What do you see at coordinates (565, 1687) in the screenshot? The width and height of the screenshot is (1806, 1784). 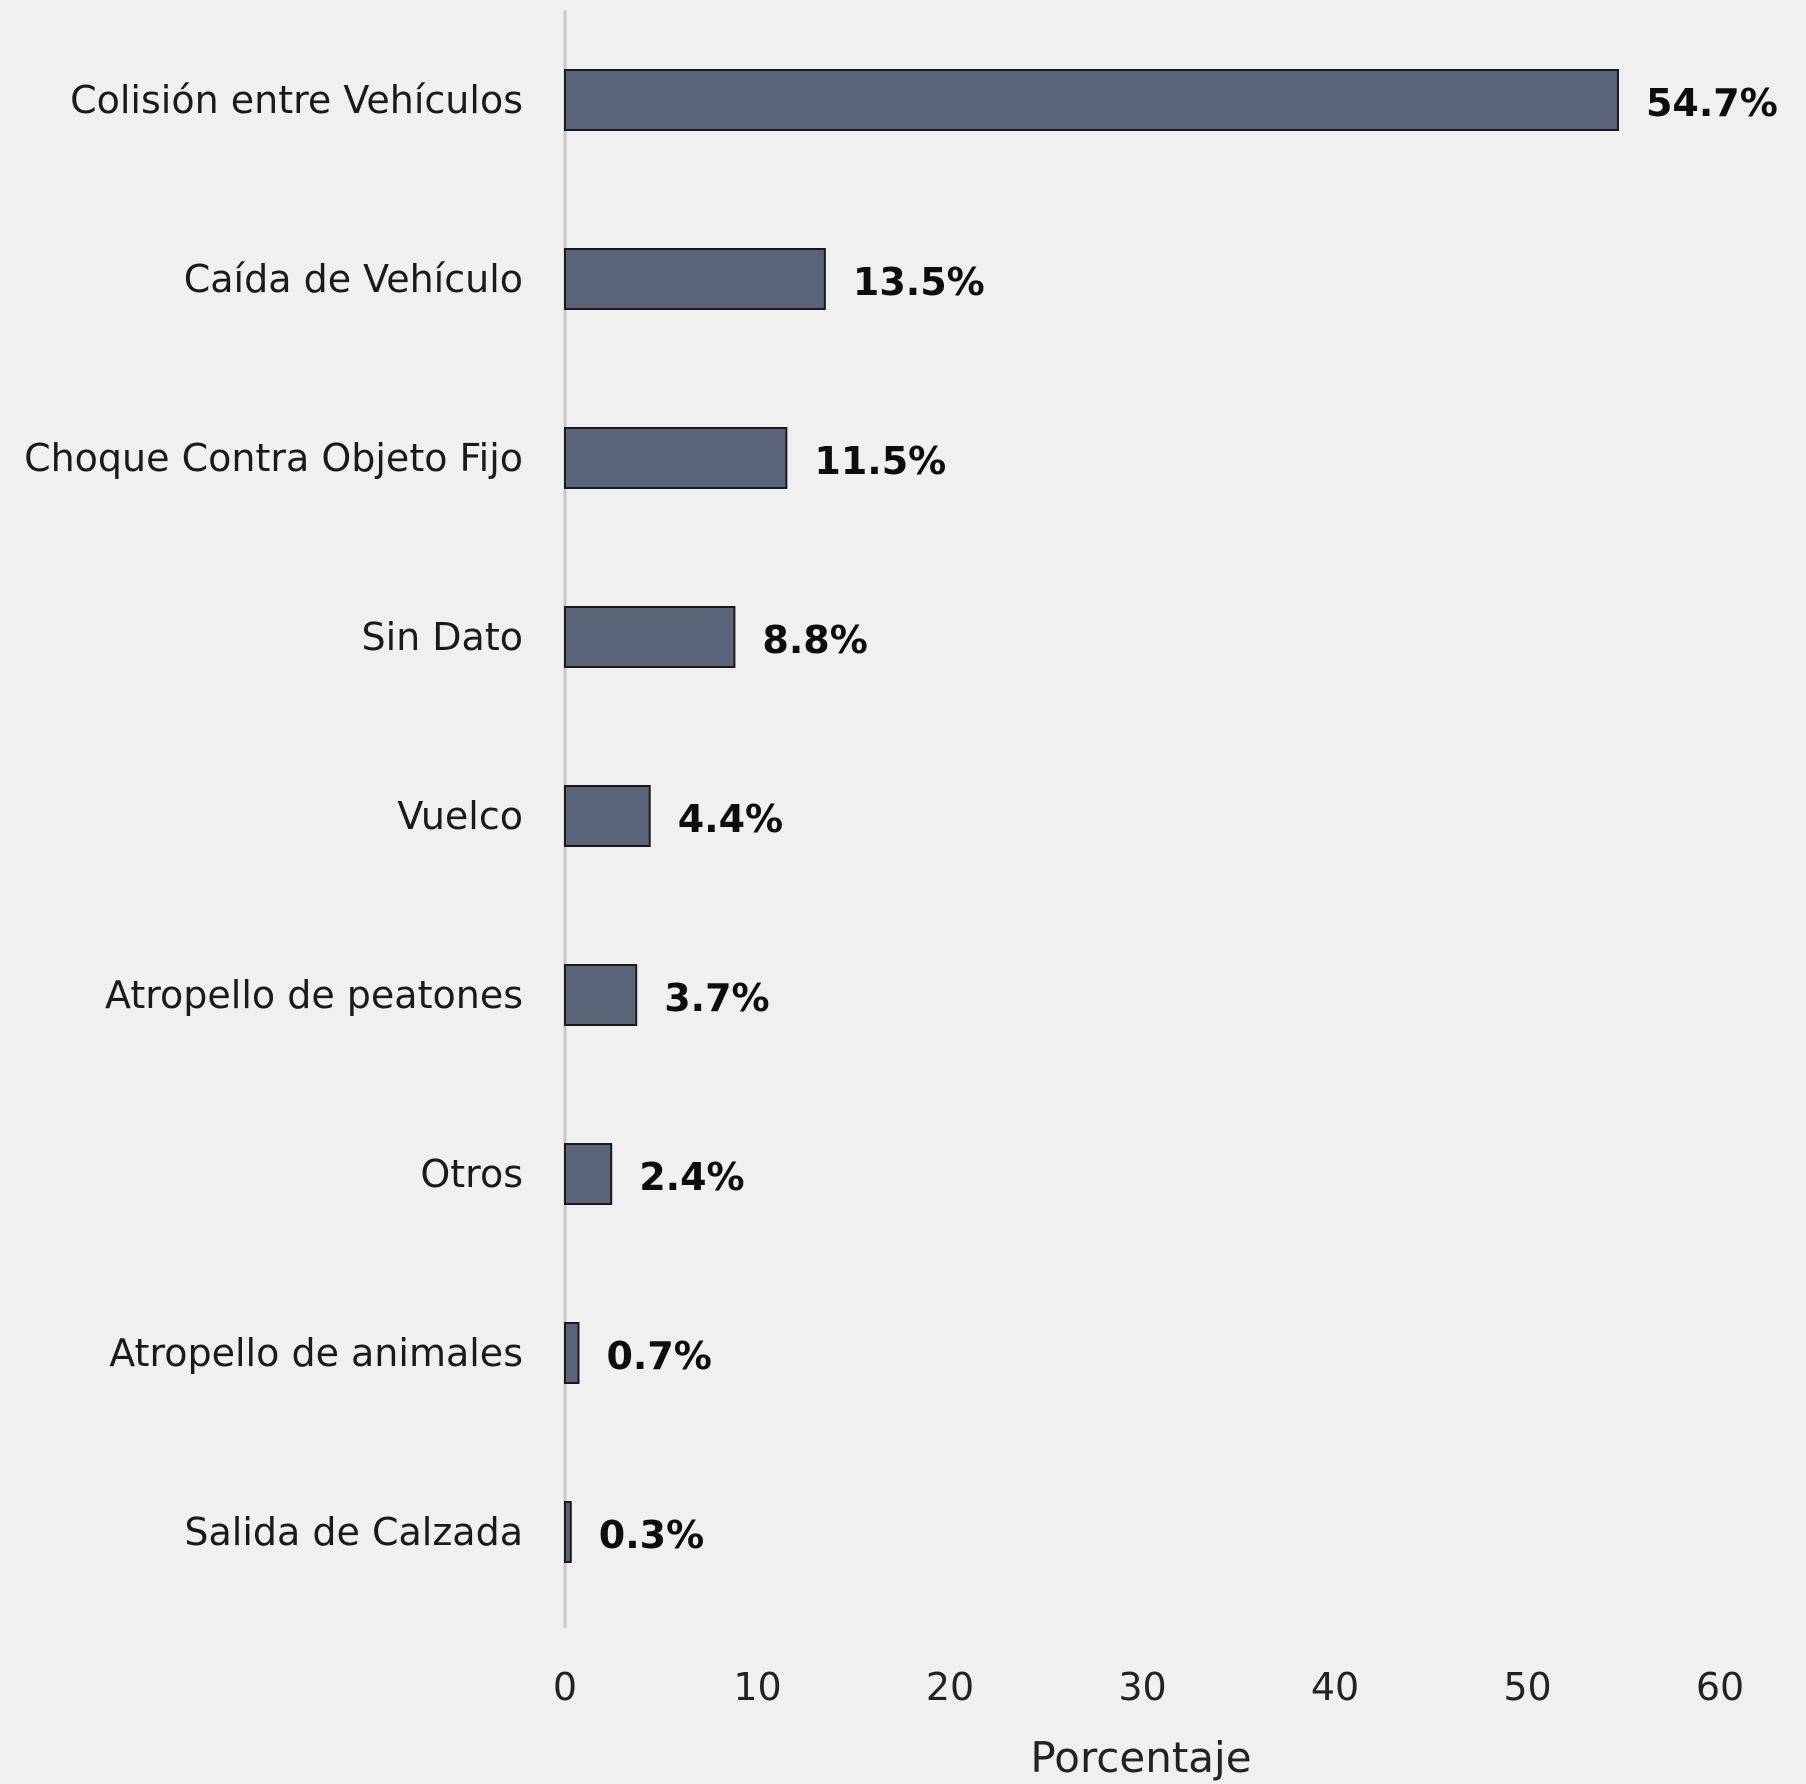 I see `x-tick-label-0: 0` at bounding box center [565, 1687].